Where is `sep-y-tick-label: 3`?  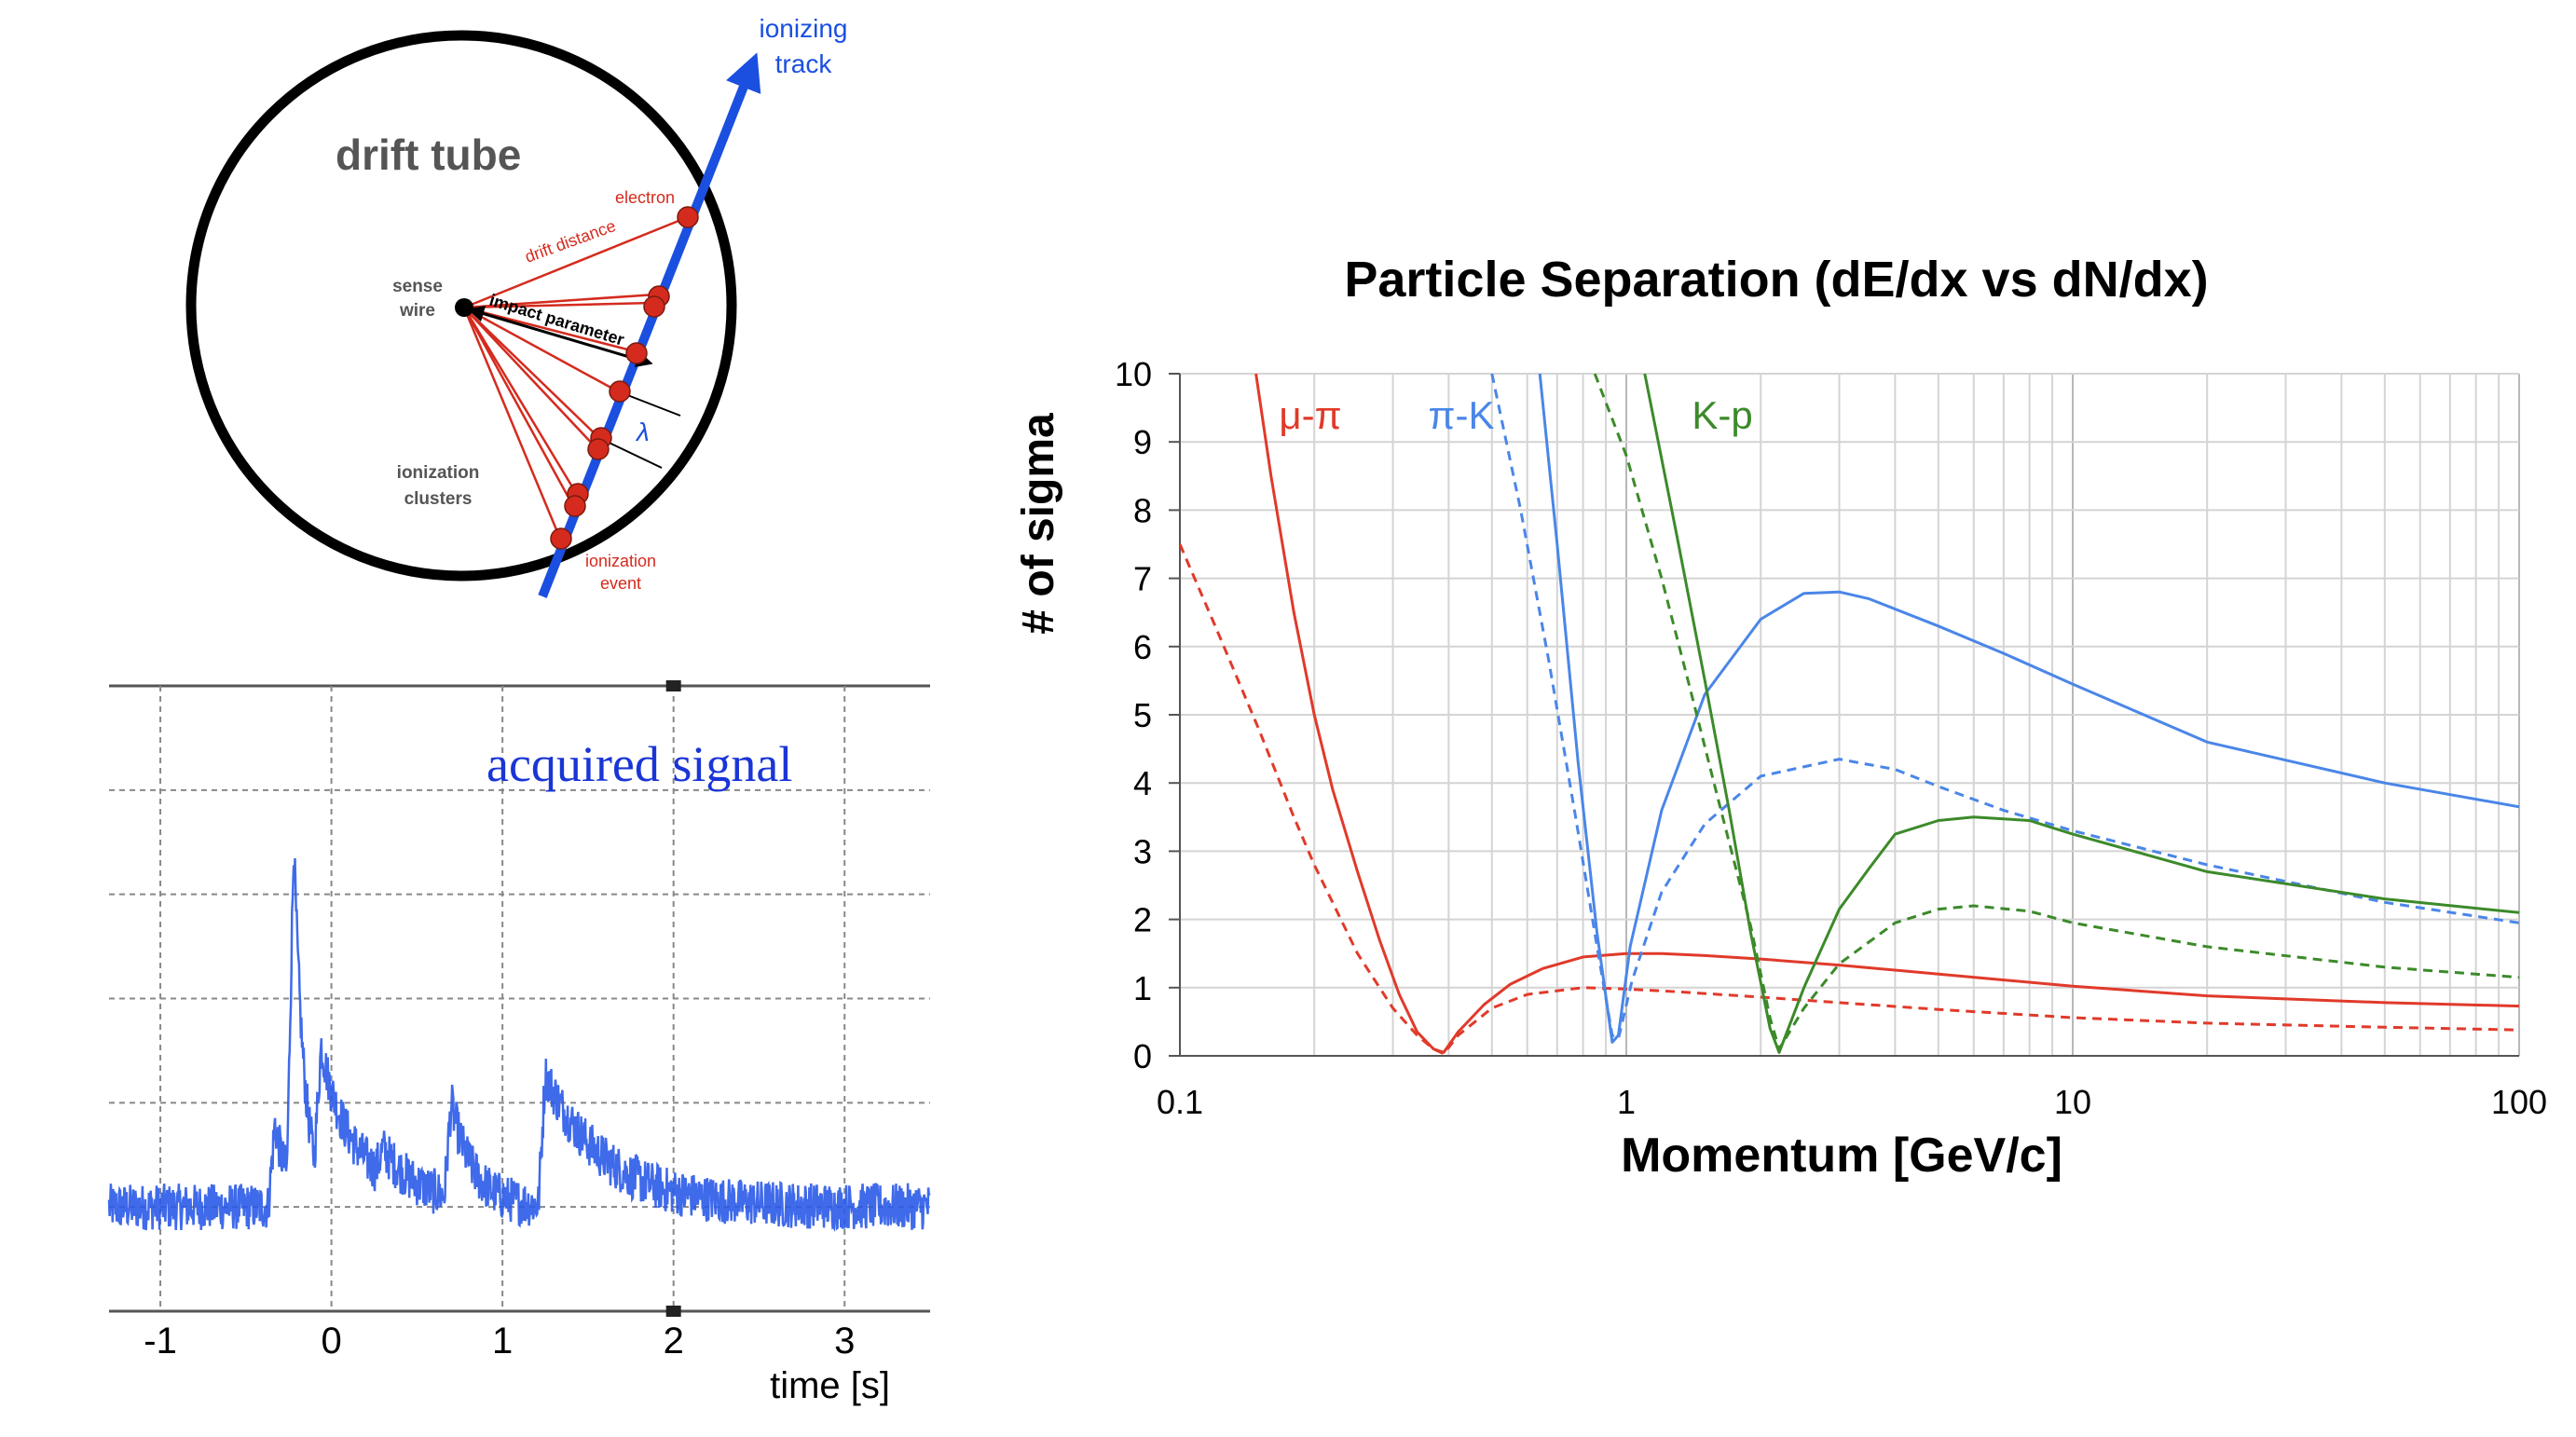 sep-y-tick-label: 3 is located at coordinates (1142, 851).